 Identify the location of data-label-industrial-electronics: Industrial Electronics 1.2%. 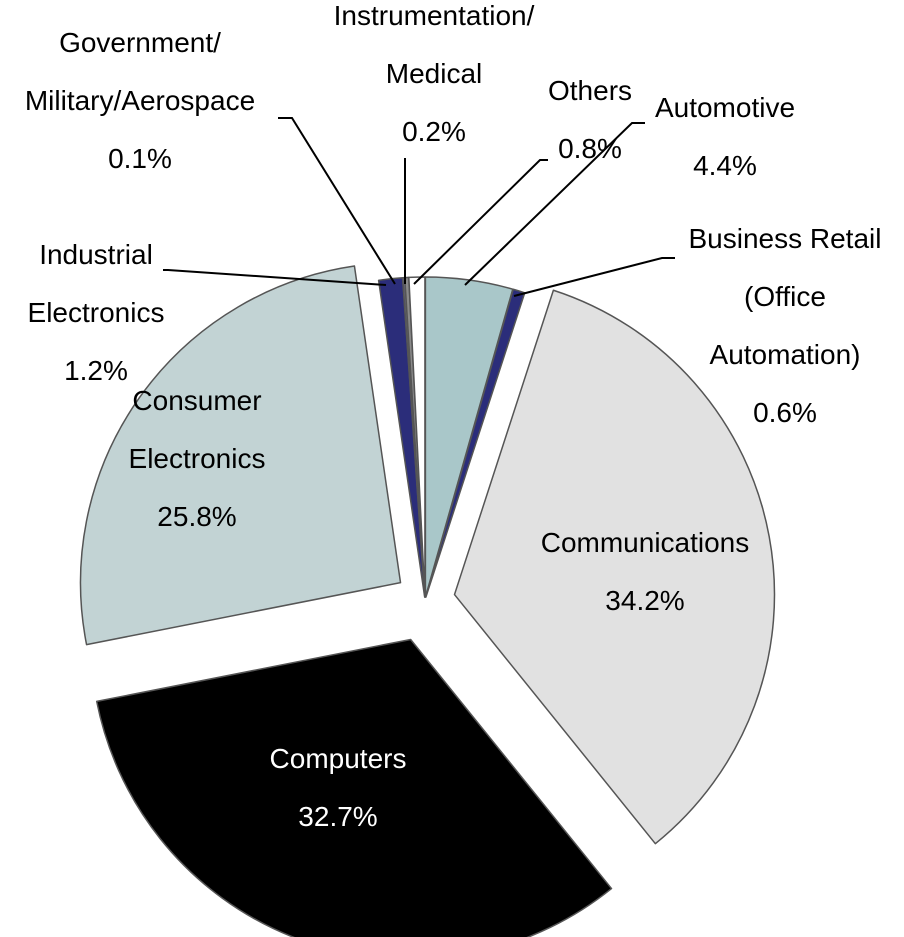
(96, 312).